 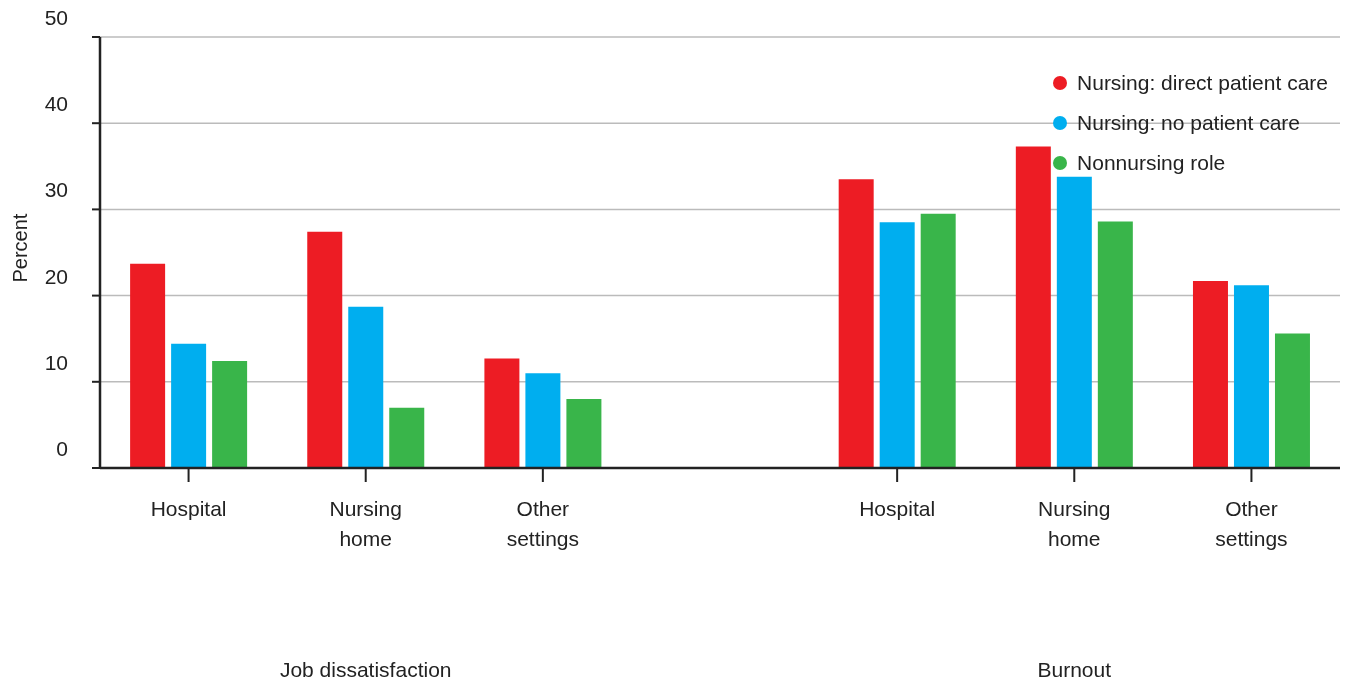 What do you see at coordinates (56, 190) in the screenshot?
I see `y-tick-label: 30` at bounding box center [56, 190].